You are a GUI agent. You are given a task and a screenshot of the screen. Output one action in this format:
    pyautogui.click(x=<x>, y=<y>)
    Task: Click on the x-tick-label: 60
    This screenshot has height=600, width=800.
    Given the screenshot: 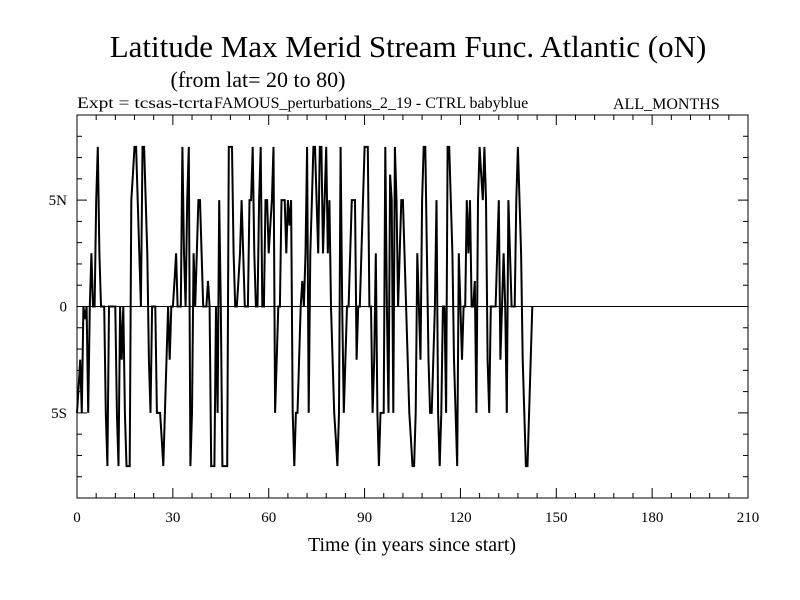 What is the action you would take?
    pyautogui.click(x=268, y=518)
    